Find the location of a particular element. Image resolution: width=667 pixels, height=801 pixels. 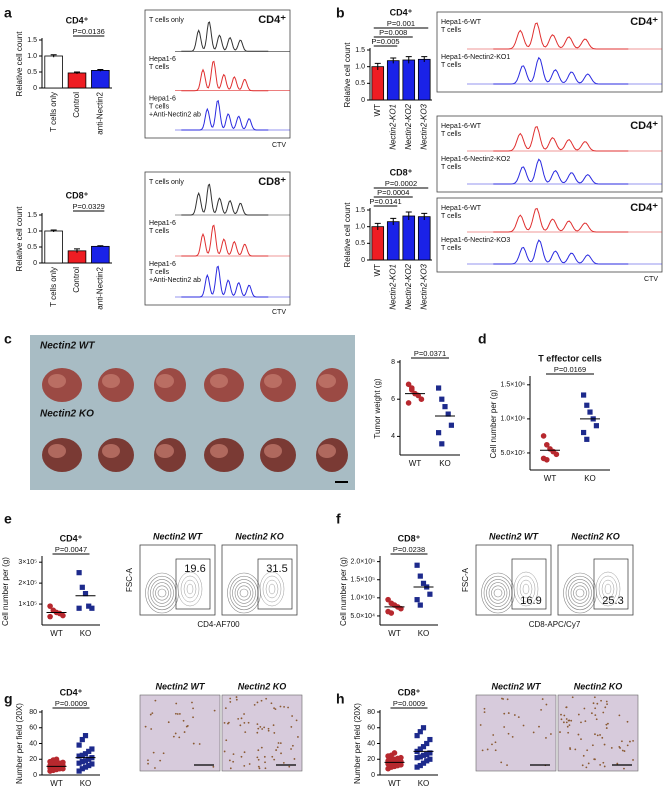

y-axis-label: FSC-A is located at coordinates (129, 579).